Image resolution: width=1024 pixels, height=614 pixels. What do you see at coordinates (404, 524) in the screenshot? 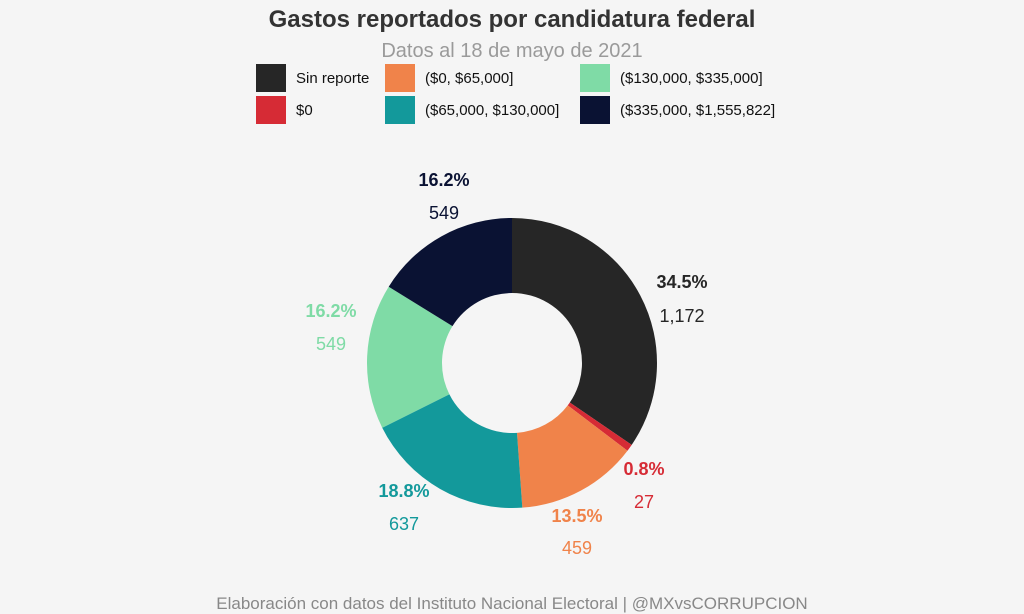
I see `slice-count-label: 637` at bounding box center [404, 524].